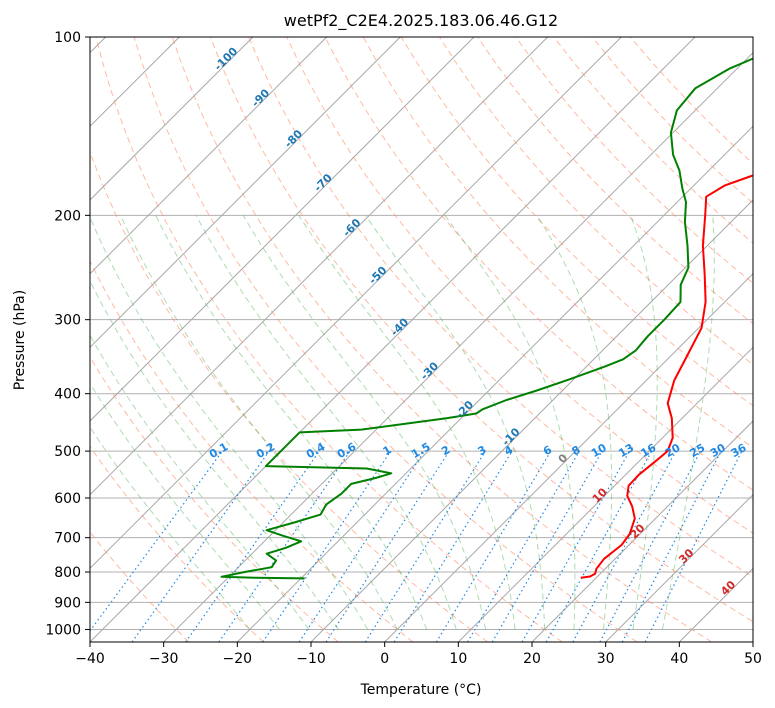 Image resolution: width=775 pixels, height=708 pixels. Describe the element at coordinates (418, 654) in the screenshot. I see `x-axis-ticks: −40 −30 −20 −10 0 10 20 30 40 50` at that location.